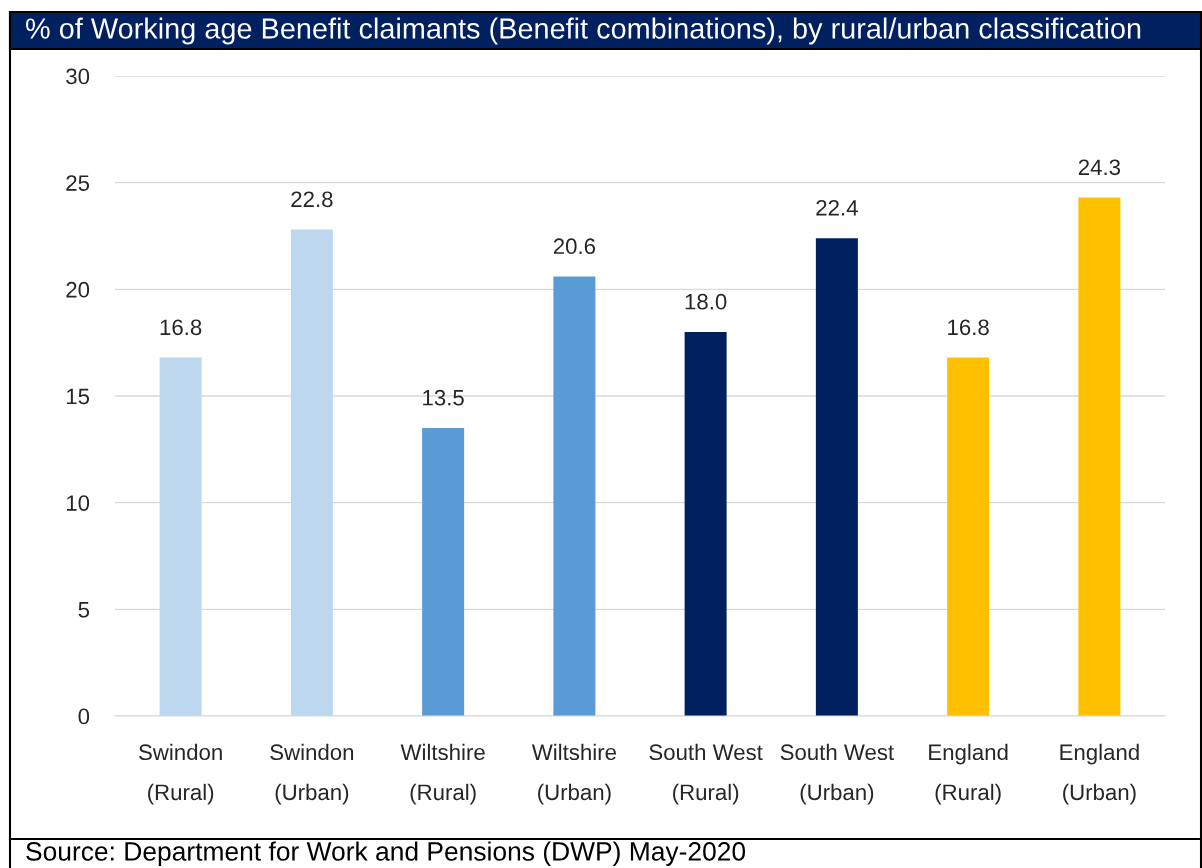 Image resolution: width=1202 pixels, height=868 pixels. What do you see at coordinates (837, 774) in the screenshot?
I see `x-tick-label: South West (Urban)` at bounding box center [837, 774].